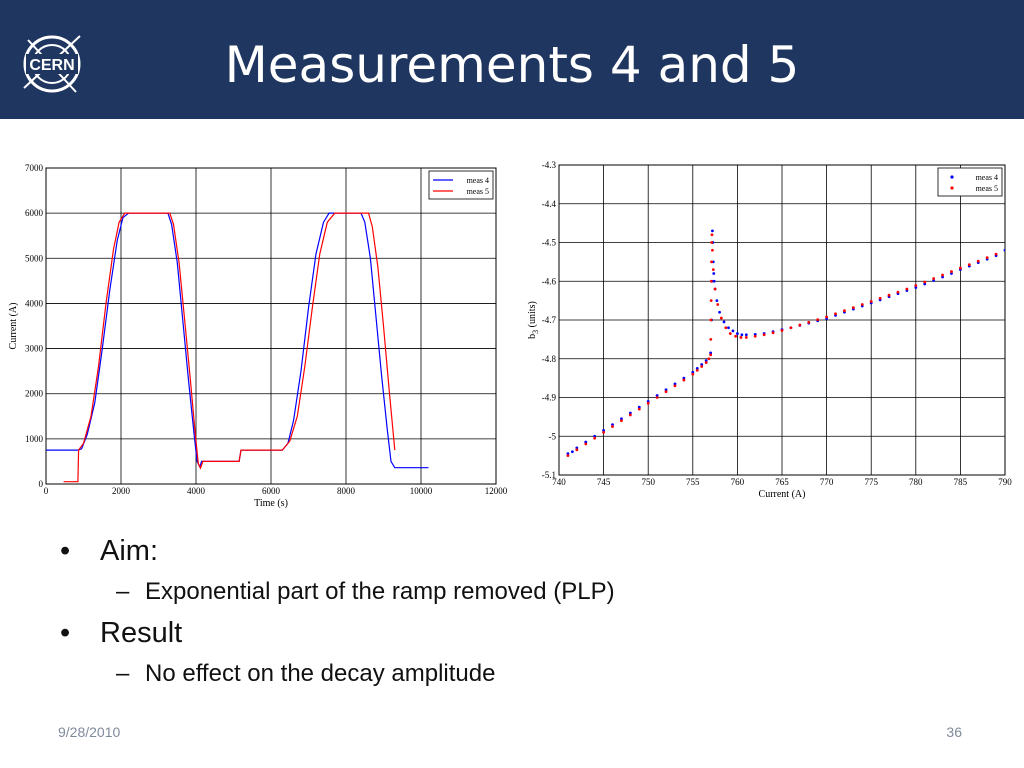 This screenshot has height=768, width=1024. What do you see at coordinates (34, 258) in the screenshot?
I see `y-tick-label: 5000` at bounding box center [34, 258].